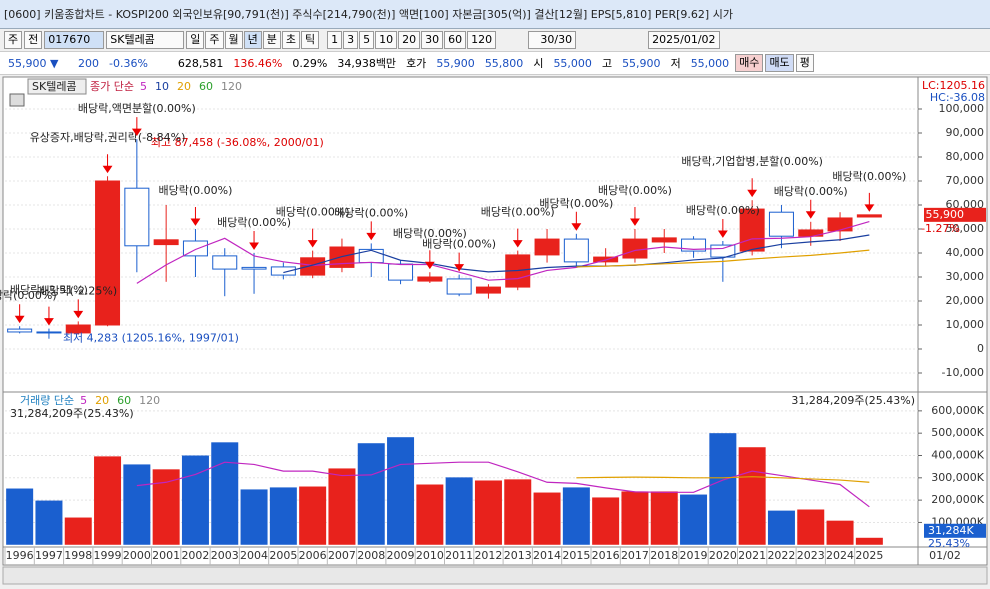 The width and height of the screenshot is (990, 589). Describe the element at coordinates (455, 40) in the screenshot. I see `button: 60` at that location.